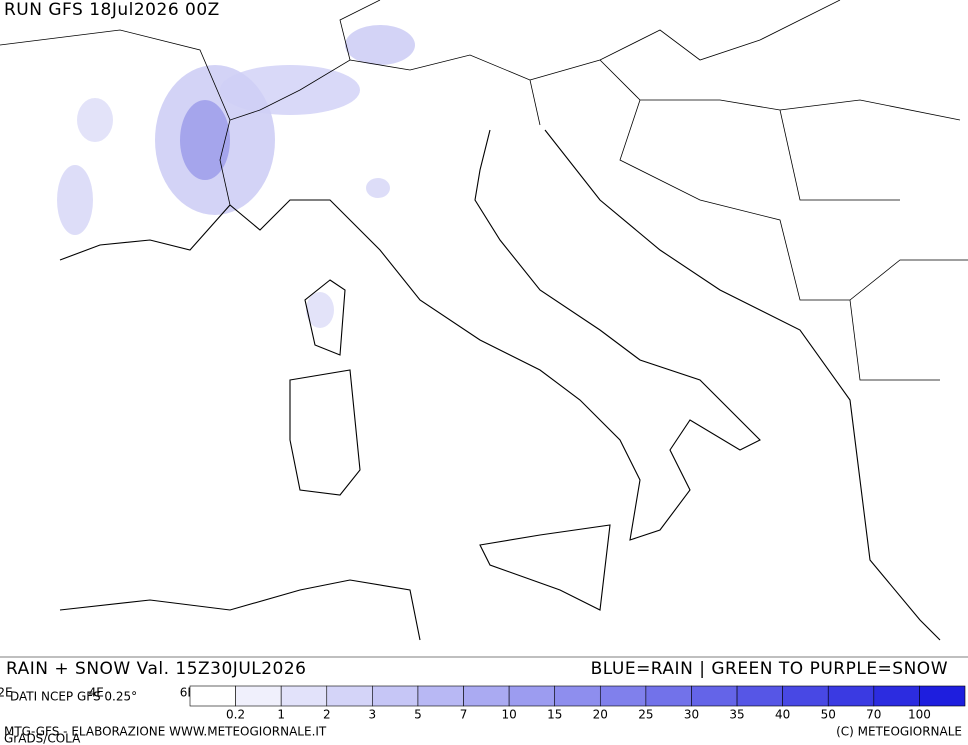 The height and width of the screenshot is (745, 968). I want to click on colorbar-label: 2, so click(327, 715).